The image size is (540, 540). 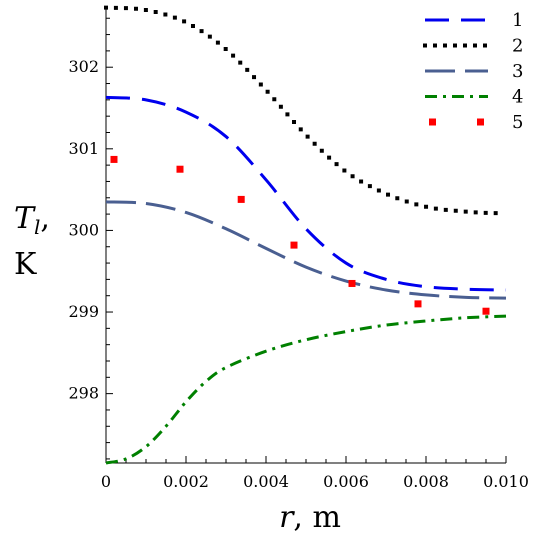 What do you see at coordinates (506, 481) in the screenshot?
I see `x-tick-label: 0.010` at bounding box center [506, 481].